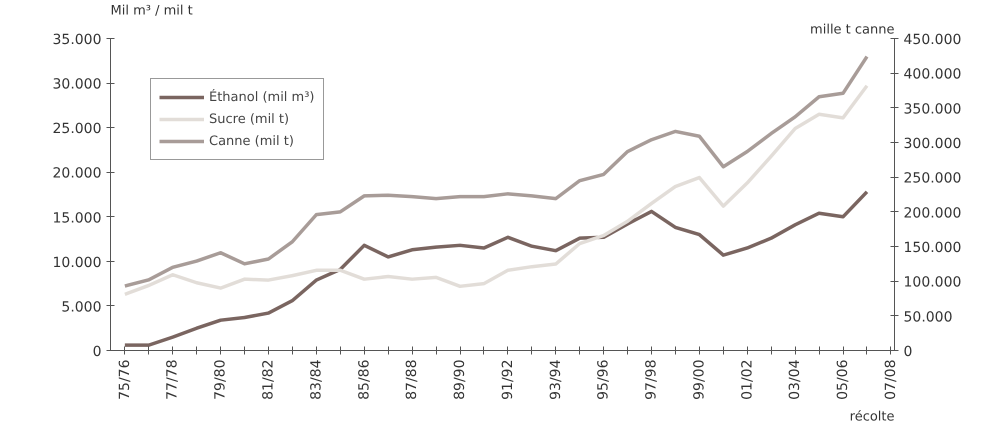  I want to click on x-tick-label: 81/82, so click(268, 379).